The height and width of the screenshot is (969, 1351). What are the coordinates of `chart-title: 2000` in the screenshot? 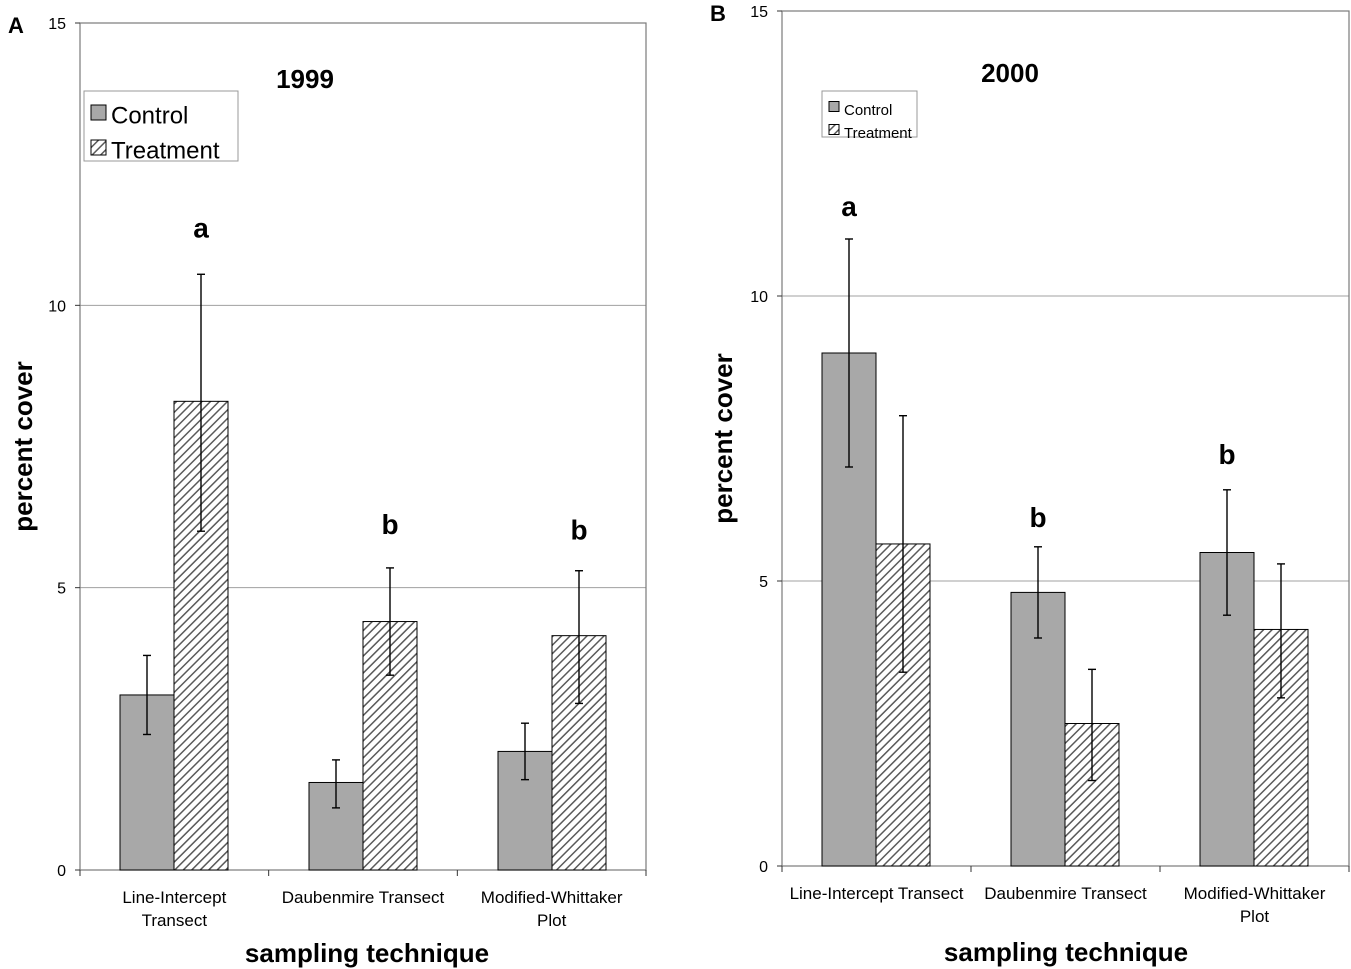 It's located at (1010, 73).